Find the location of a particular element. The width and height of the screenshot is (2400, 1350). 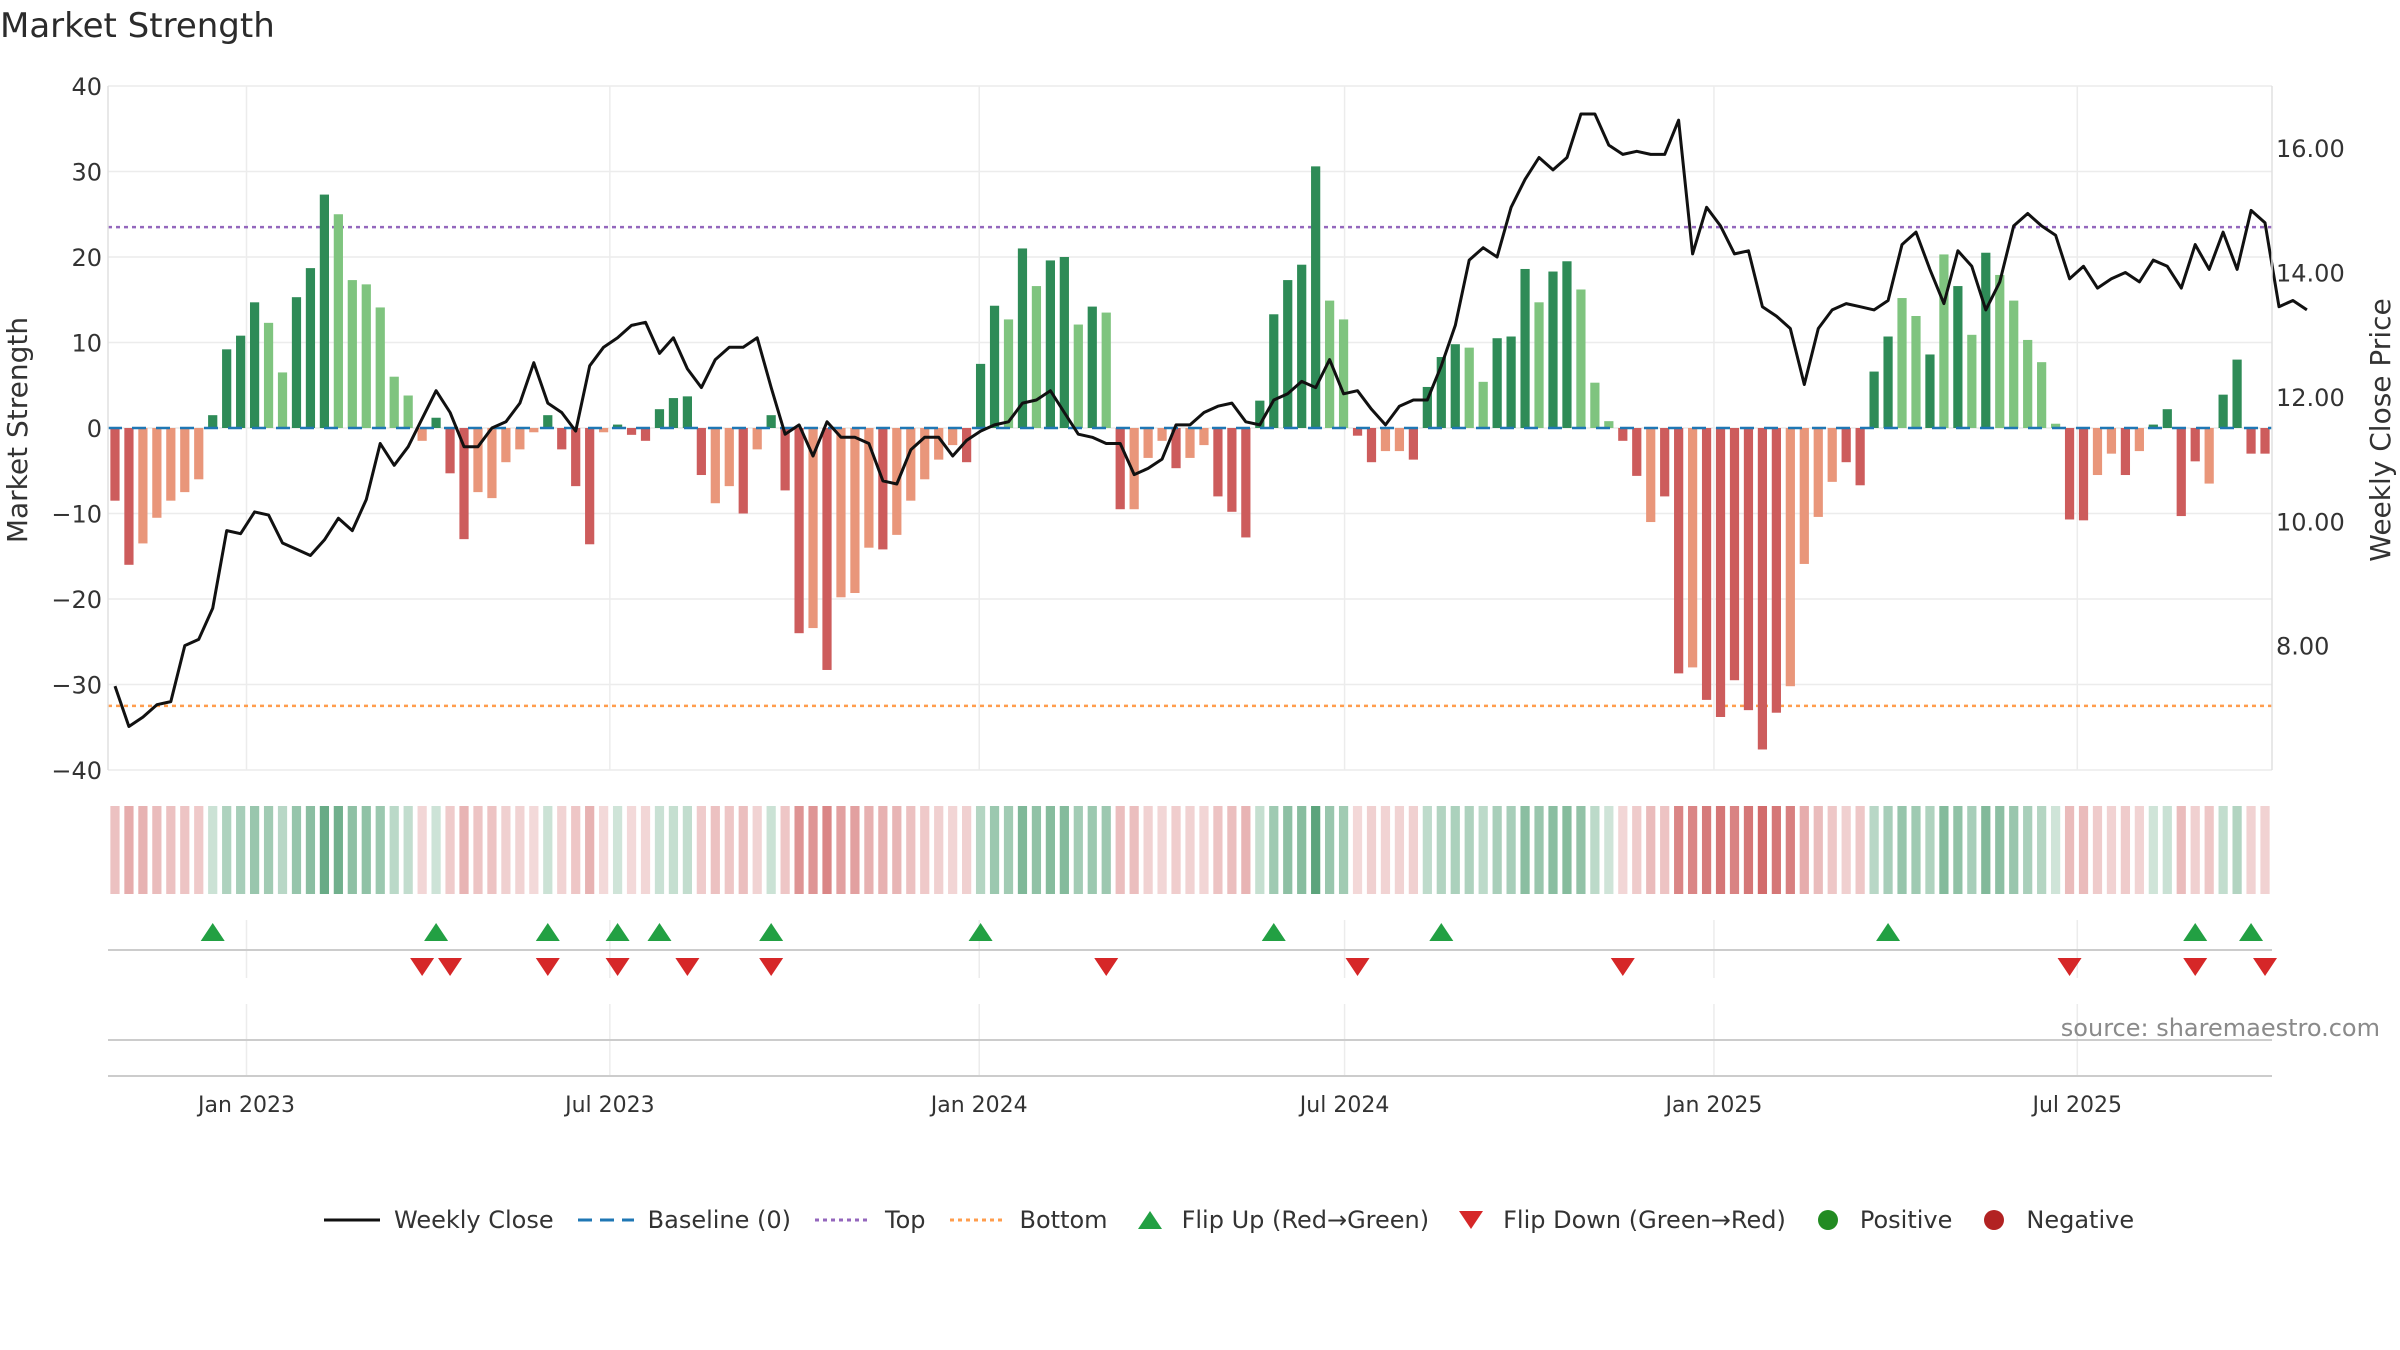

y2-tick-label: 16.00 is located at coordinates (2310, 149).